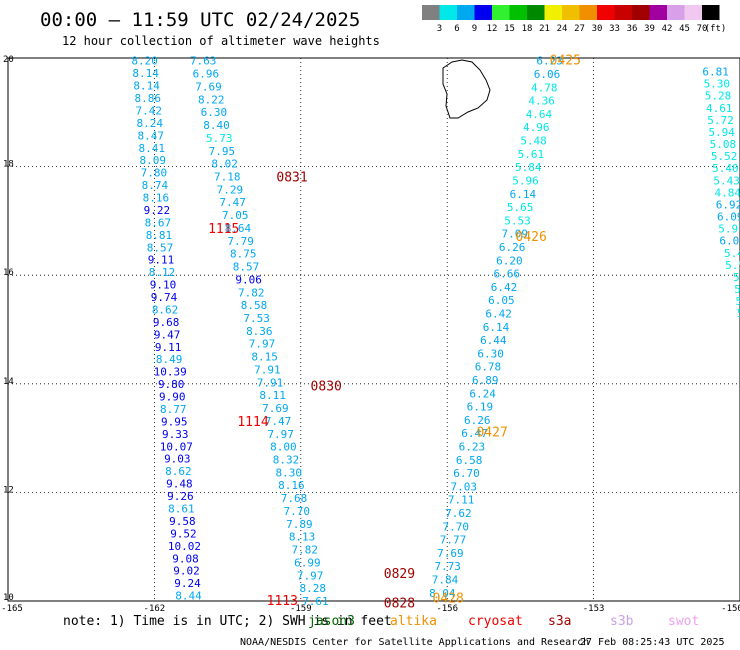 The height and width of the screenshot is (650, 740). What do you see at coordinates (154, 173) in the screenshot?
I see `wave-height-point: 7.80` at bounding box center [154, 173].